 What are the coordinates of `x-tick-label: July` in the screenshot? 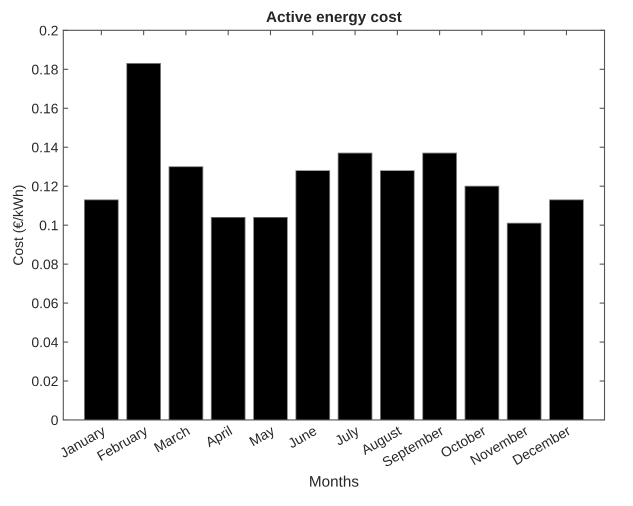 It's located at (348, 436).